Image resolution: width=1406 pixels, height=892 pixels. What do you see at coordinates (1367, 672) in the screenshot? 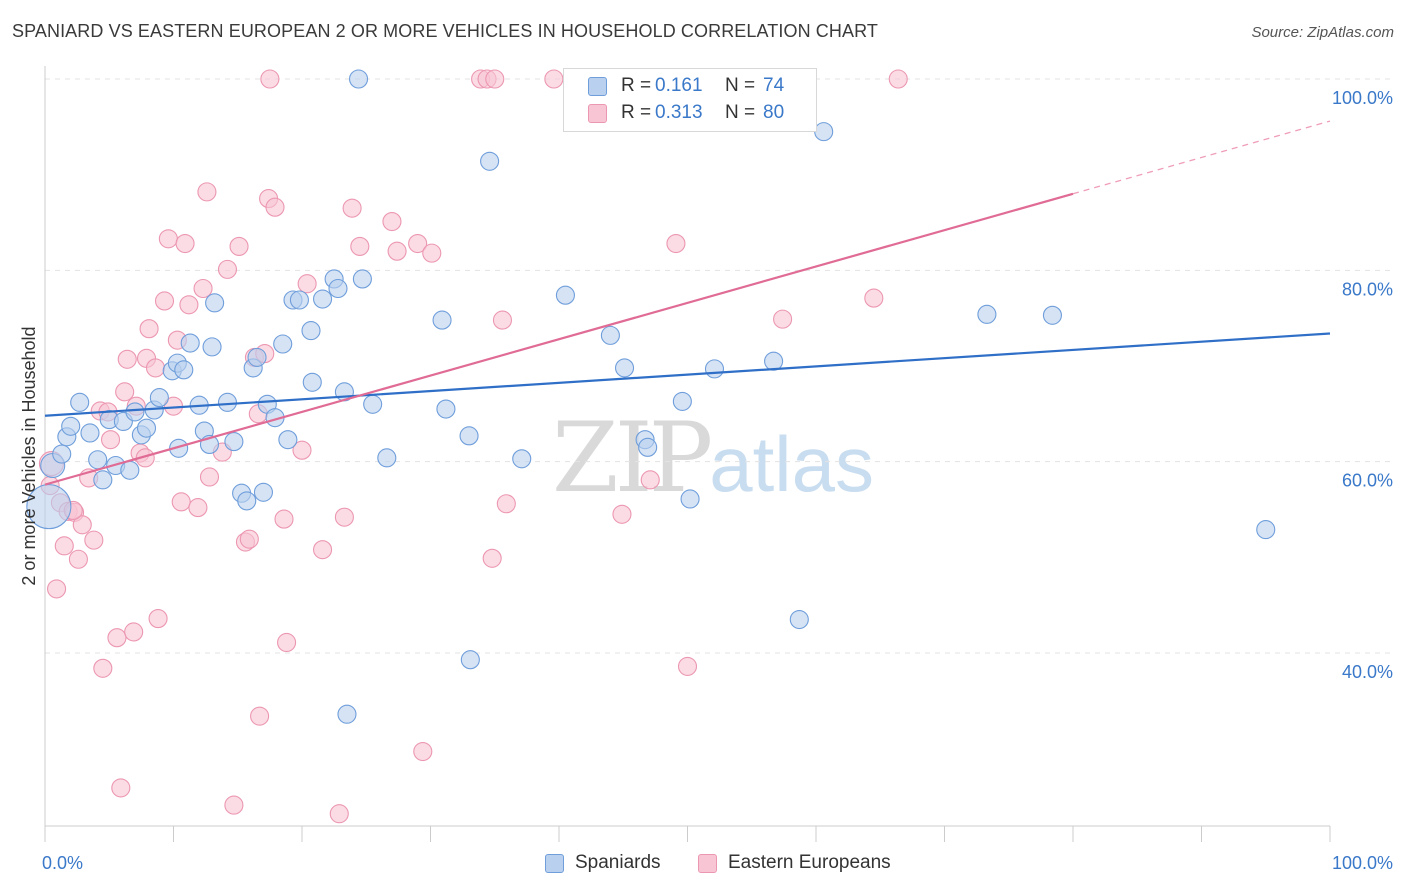
I see `y-tick-label: 40.0%` at bounding box center [1367, 672].